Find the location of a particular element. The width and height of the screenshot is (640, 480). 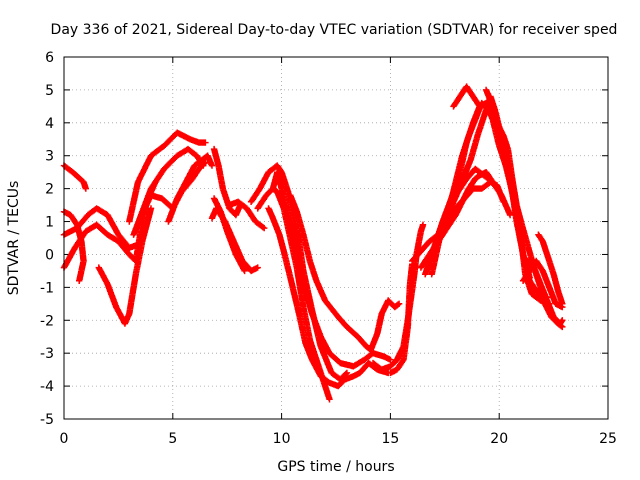

x-tick-label: 0 is located at coordinates (64, 439).